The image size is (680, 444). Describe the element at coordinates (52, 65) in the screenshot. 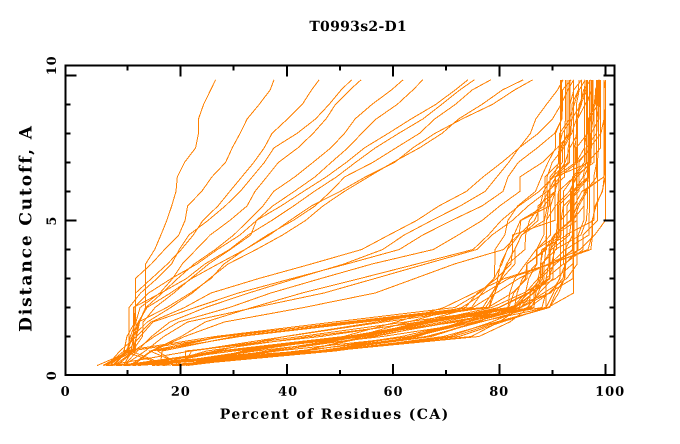

I see `y-tick-label-10: 10` at that location.